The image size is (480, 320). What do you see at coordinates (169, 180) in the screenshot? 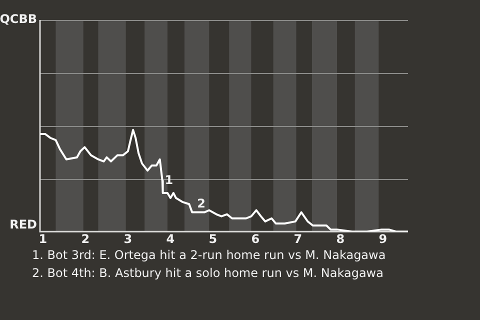
I see `annotation: 1` at bounding box center [169, 180].